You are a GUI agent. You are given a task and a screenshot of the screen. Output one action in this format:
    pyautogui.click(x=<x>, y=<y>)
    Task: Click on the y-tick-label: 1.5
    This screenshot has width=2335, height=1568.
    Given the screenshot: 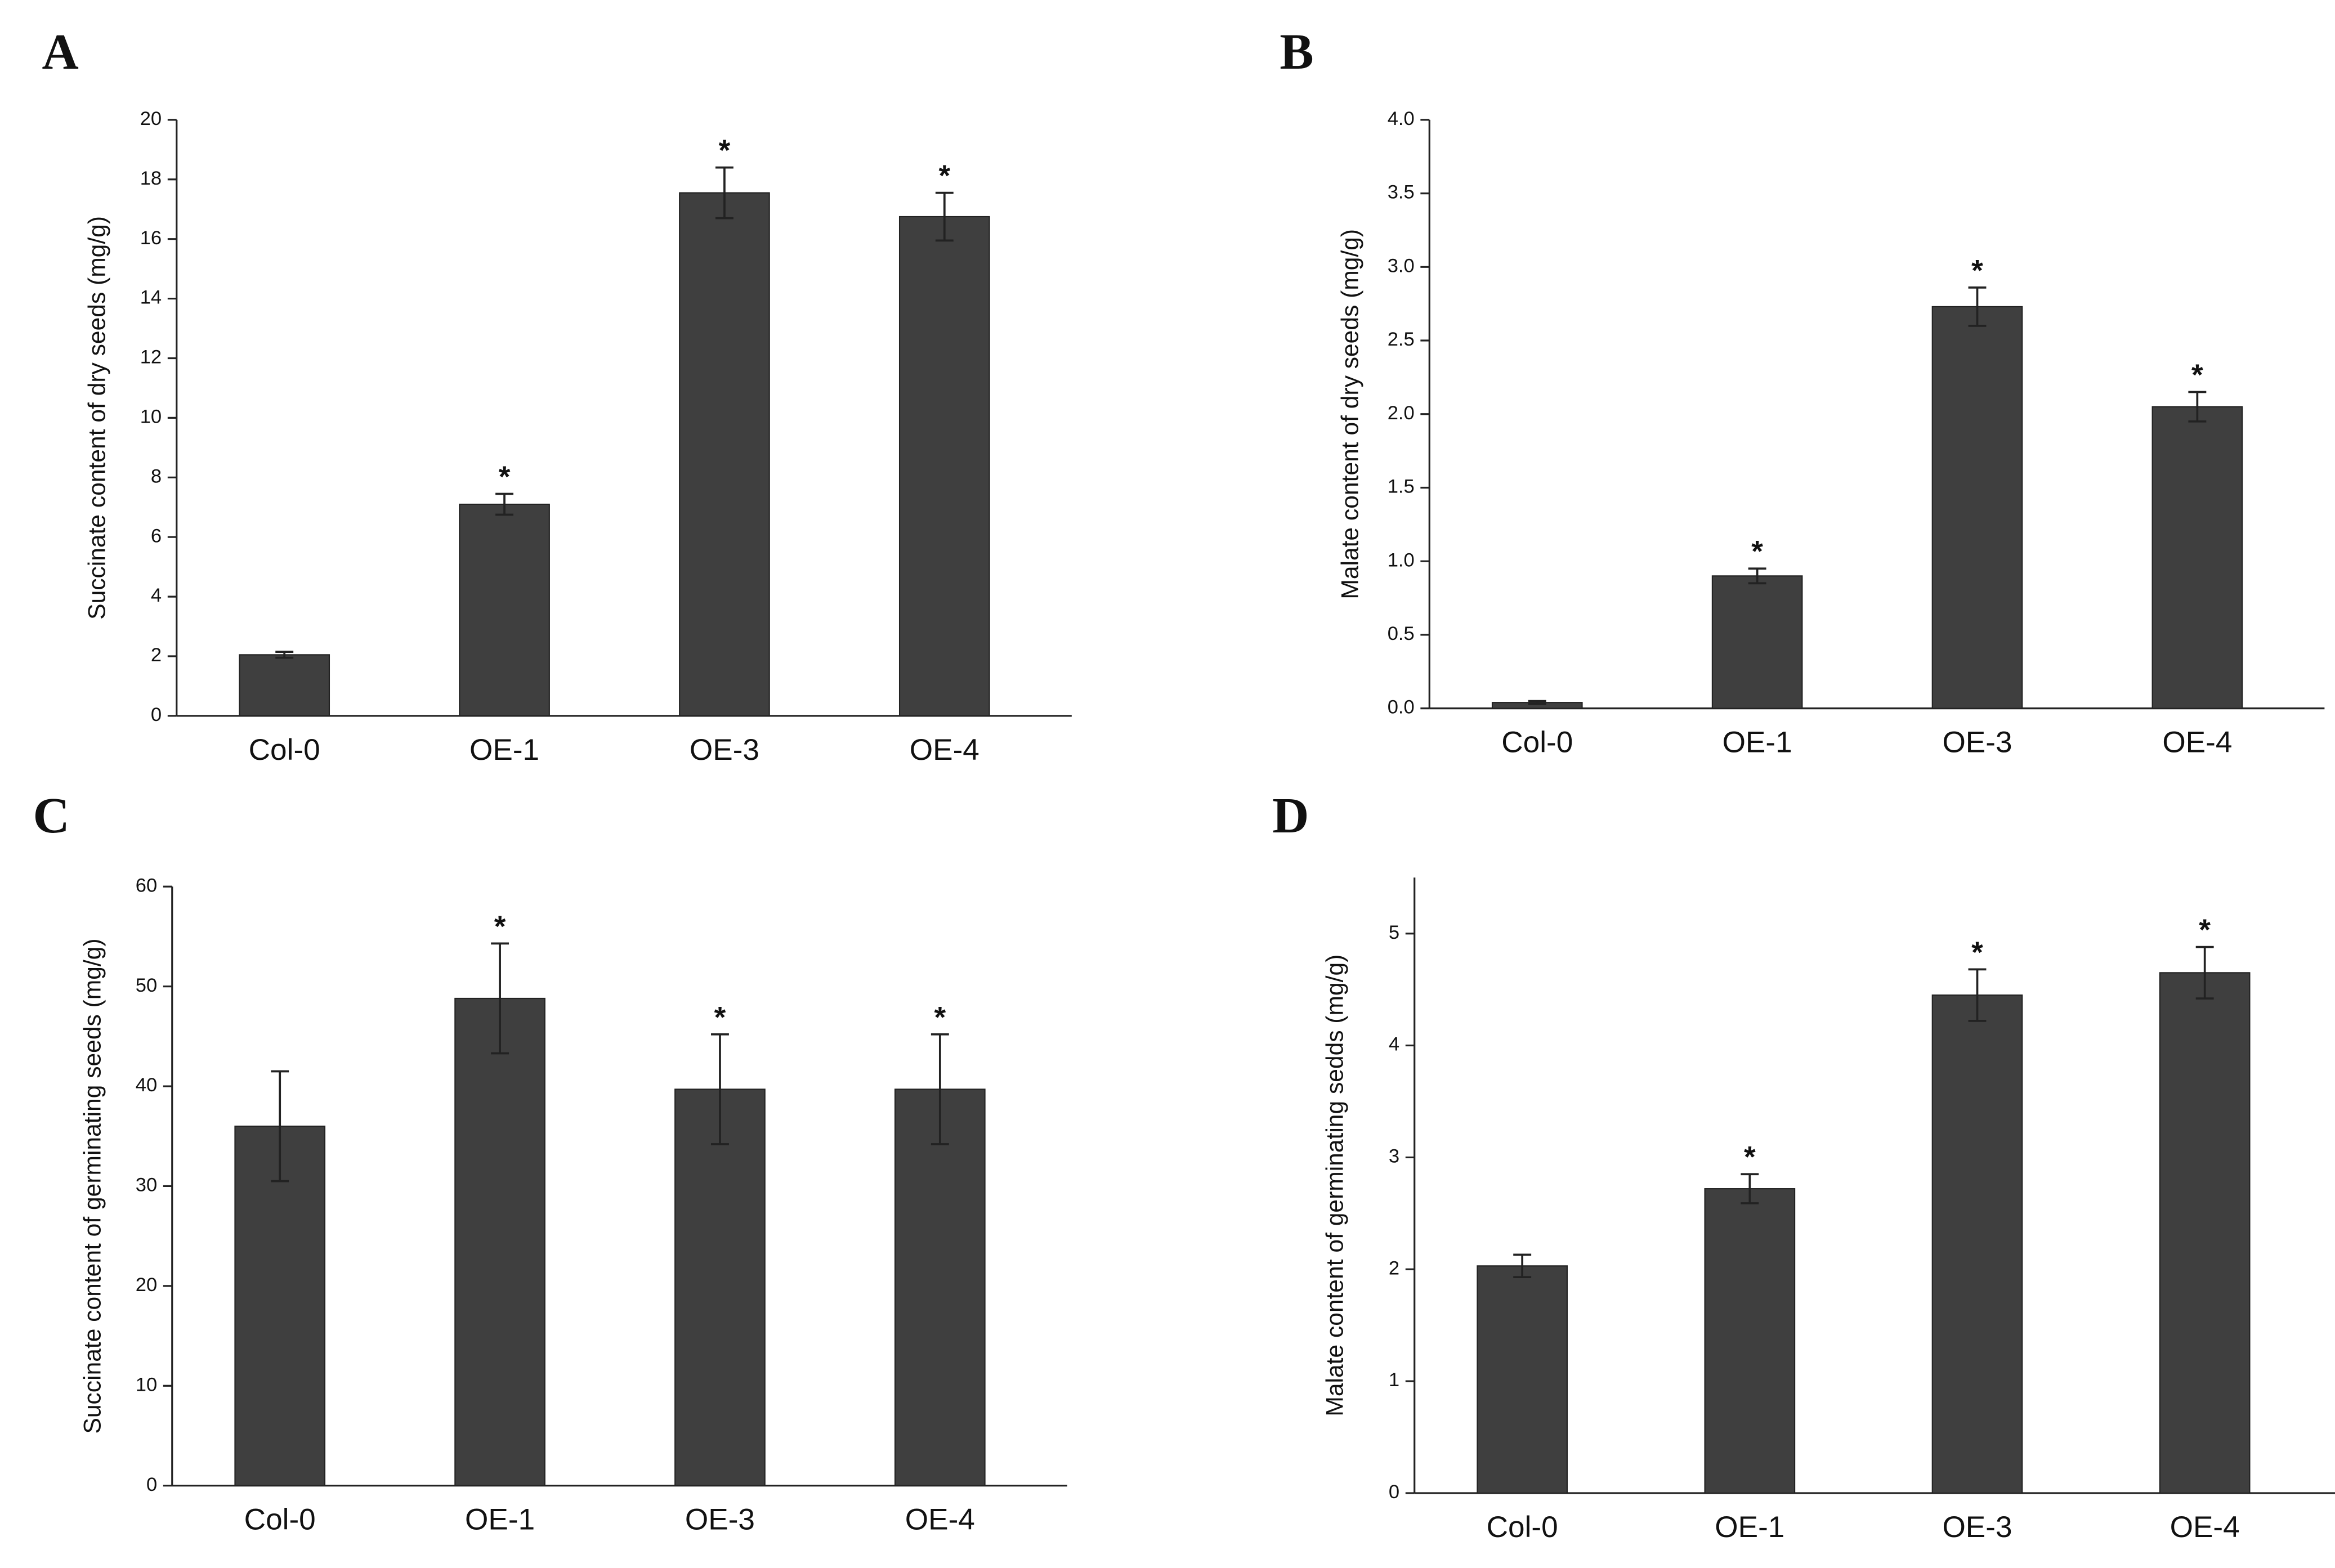 What is the action you would take?
    pyautogui.click(x=1401, y=487)
    